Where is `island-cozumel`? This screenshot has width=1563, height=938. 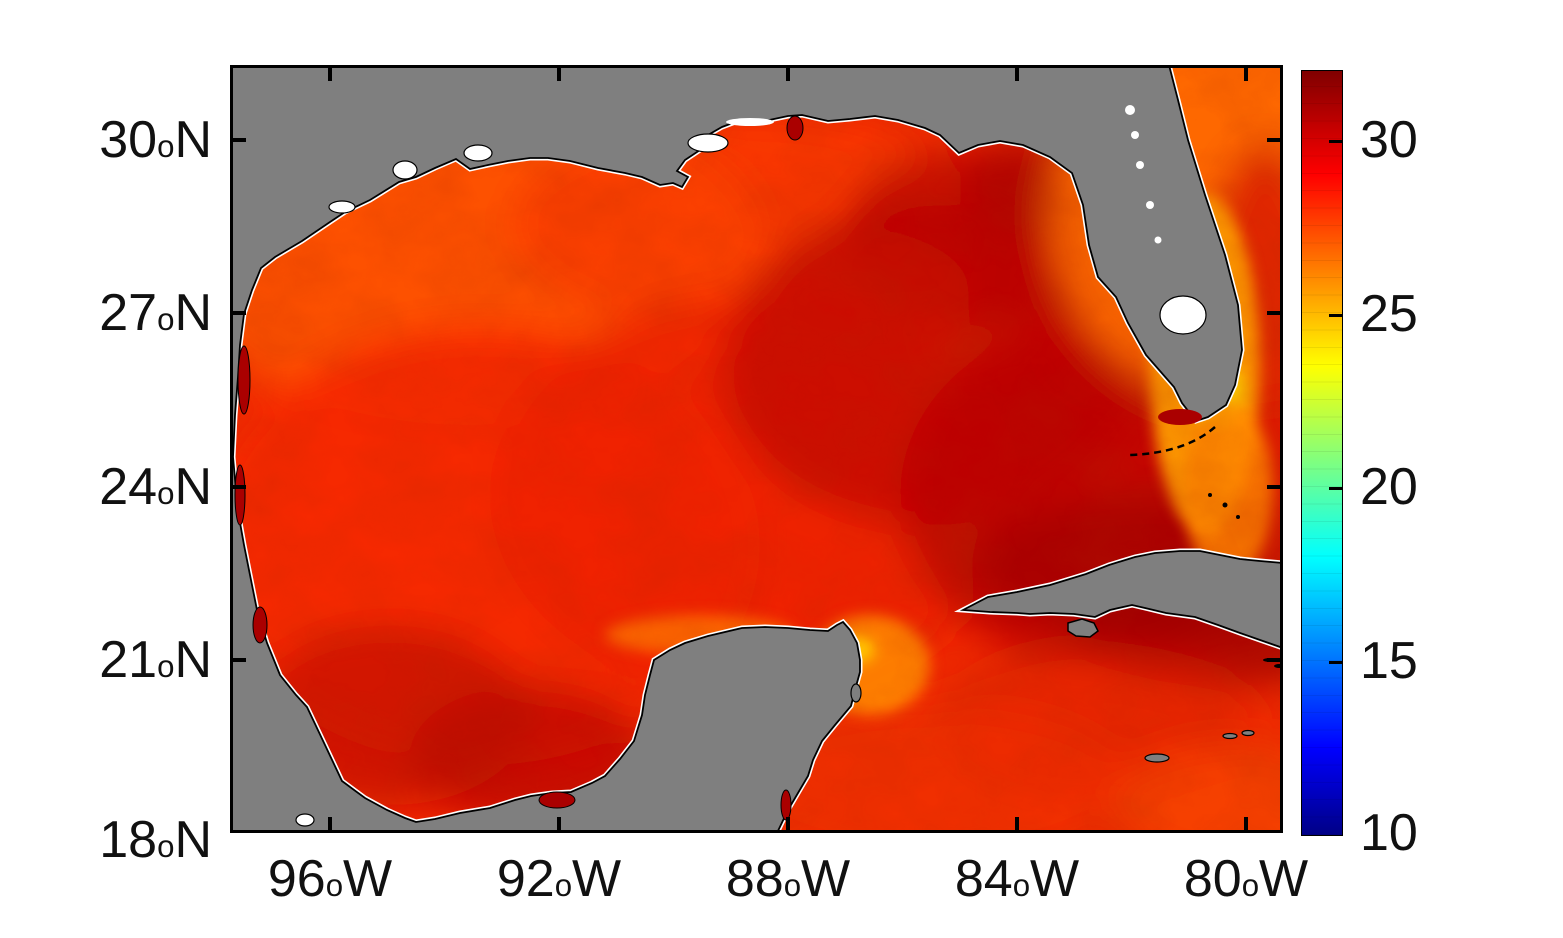 island-cozumel is located at coordinates (856, 693).